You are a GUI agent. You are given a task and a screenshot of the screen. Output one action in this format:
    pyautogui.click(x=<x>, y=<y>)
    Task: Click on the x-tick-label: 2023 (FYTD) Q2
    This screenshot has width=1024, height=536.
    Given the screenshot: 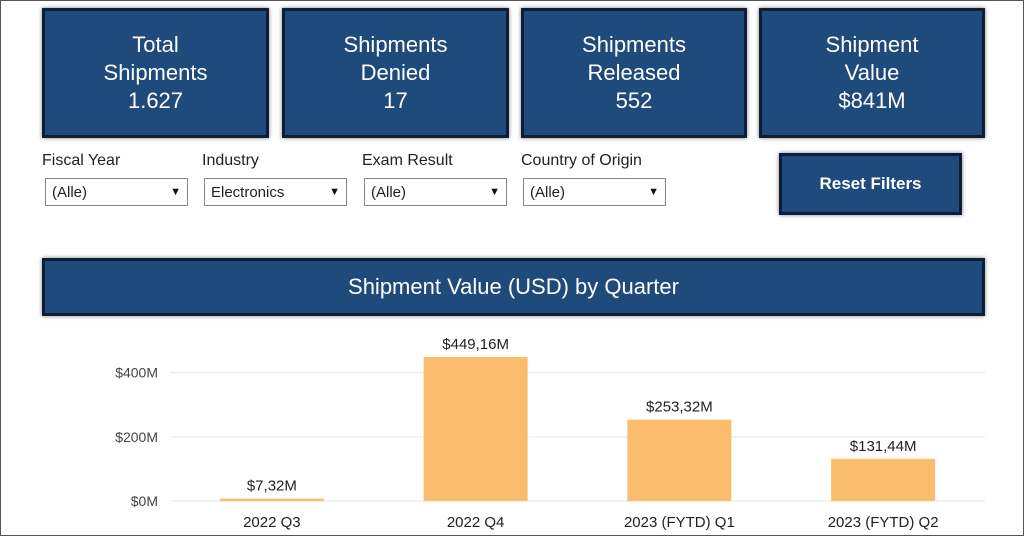 What is the action you would take?
    pyautogui.click(x=883, y=522)
    